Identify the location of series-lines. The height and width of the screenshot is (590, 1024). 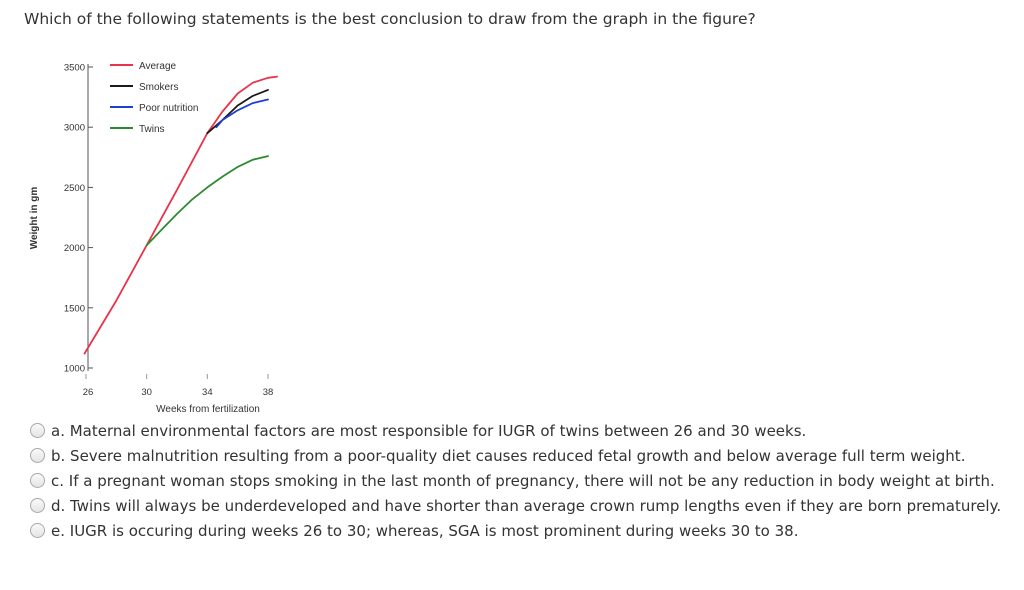
(181, 215).